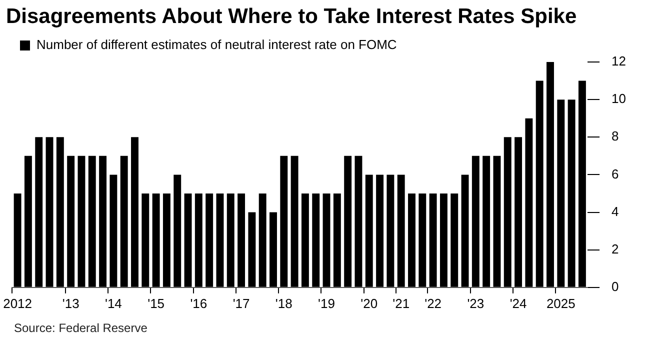 The image size is (650, 349). I want to click on chart-title: Disagreements About Where to Take Interest Rates Spike, so click(291, 16).